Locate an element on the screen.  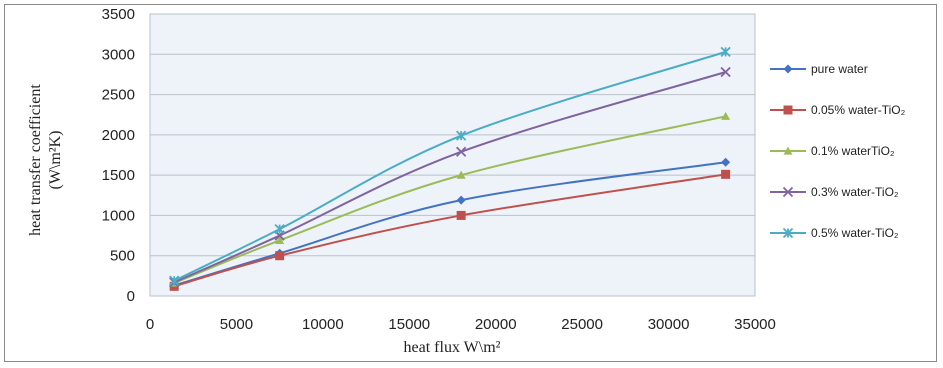
x-axis-title: heat flux W\m² is located at coordinates (452, 347).